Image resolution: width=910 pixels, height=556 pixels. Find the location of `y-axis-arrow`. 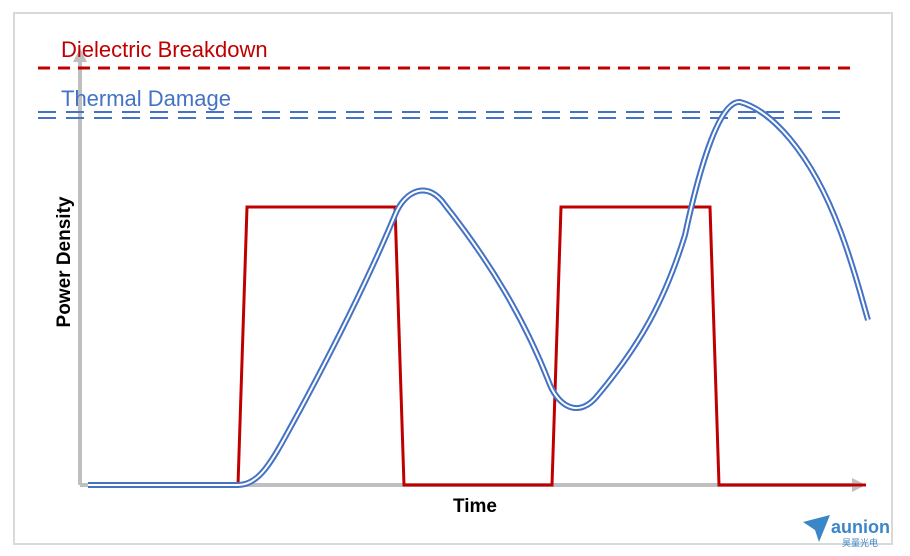

y-axis-arrow is located at coordinates (80, 55).